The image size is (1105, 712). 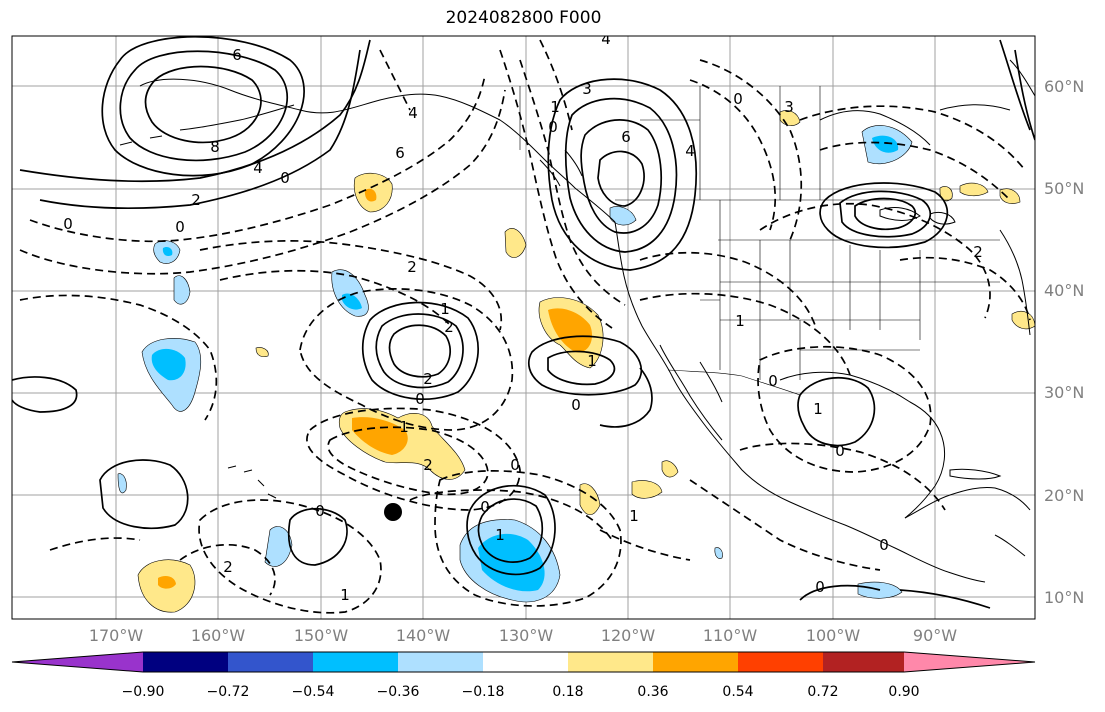 I want to click on lat-label: 60°N, so click(x=1064, y=86).